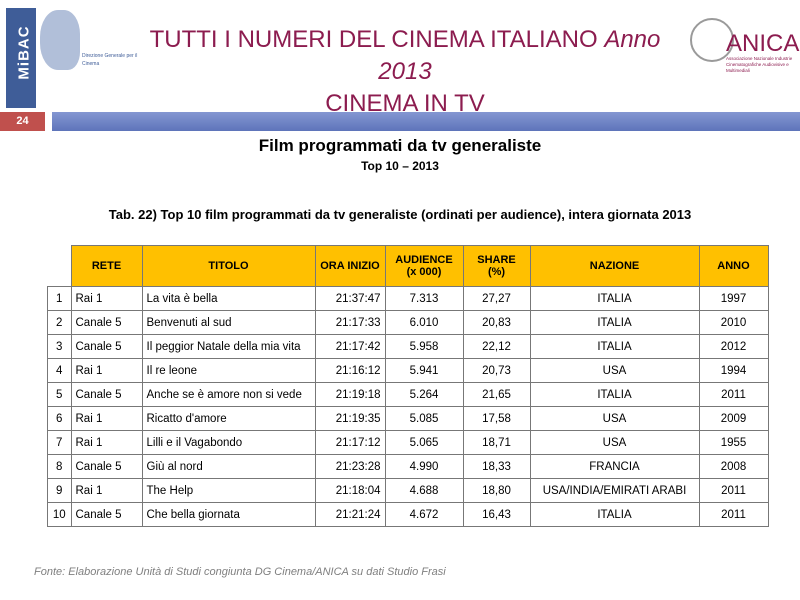 The height and width of the screenshot is (600, 800). Describe the element at coordinates (59, 298) in the screenshot. I see `table-cell: 1` at that location.